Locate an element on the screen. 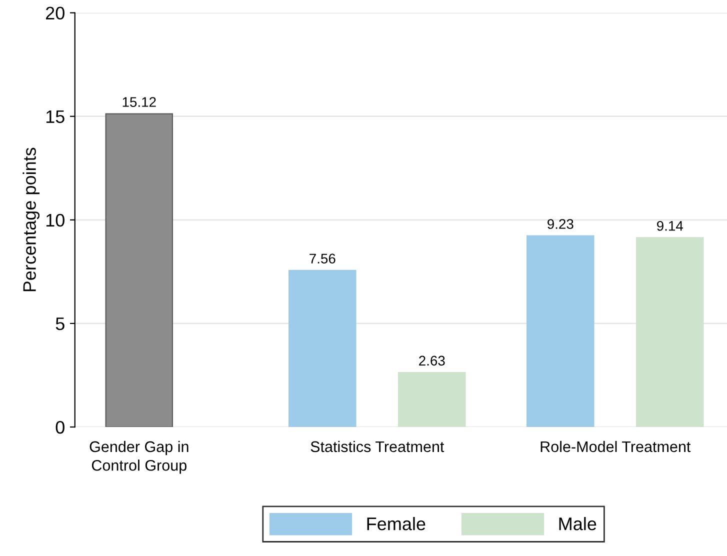  data-label: 2.63 is located at coordinates (432, 361).